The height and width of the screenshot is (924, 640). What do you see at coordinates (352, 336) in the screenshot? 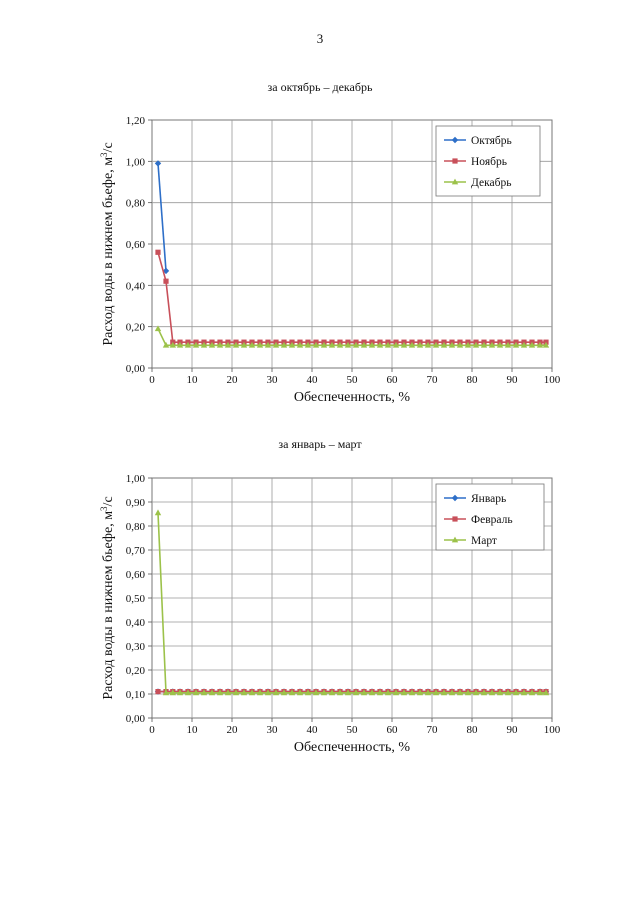
I see `series-Декабрь` at bounding box center [352, 336].